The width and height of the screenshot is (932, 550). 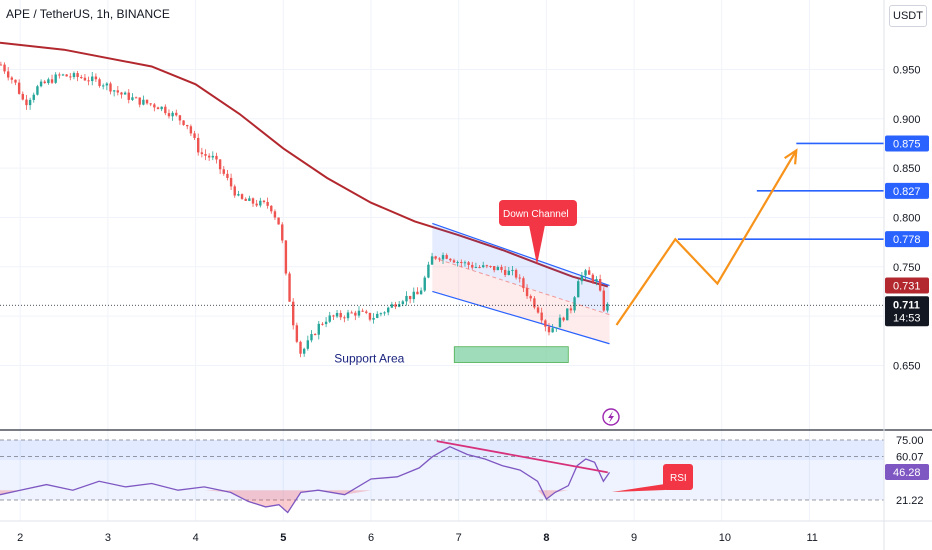 What do you see at coordinates (725, 538) in the screenshot?
I see `x-tick-label: 10` at bounding box center [725, 538].